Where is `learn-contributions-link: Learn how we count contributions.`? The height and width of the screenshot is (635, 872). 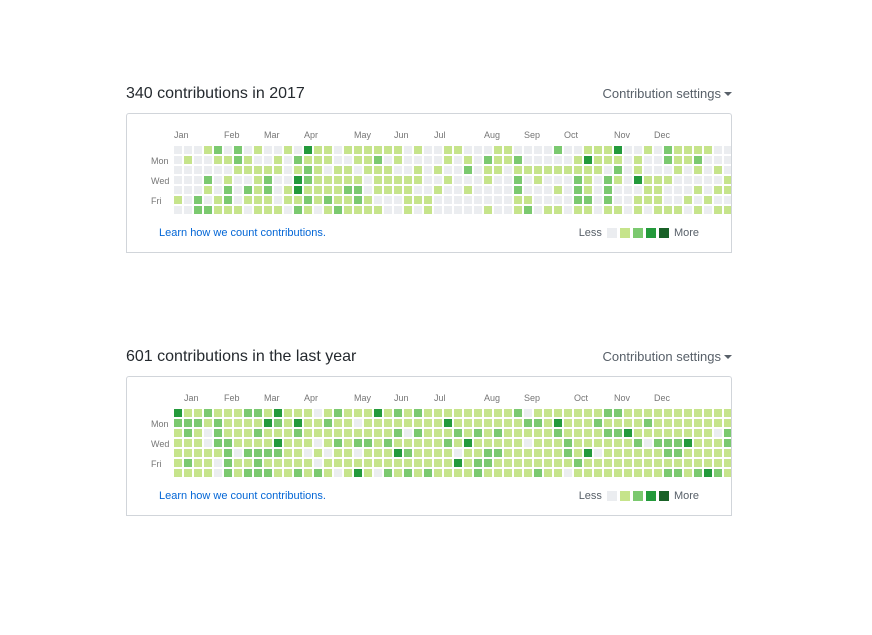 learn-contributions-link: Learn how we count contributions. is located at coordinates (242, 496).